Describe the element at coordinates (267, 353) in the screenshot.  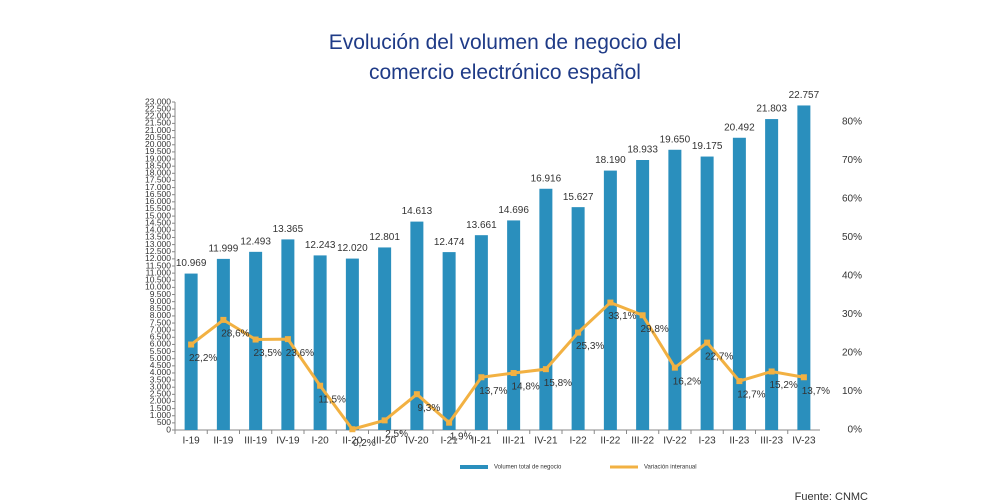
I see `line-value-label: 23,5%` at that location.